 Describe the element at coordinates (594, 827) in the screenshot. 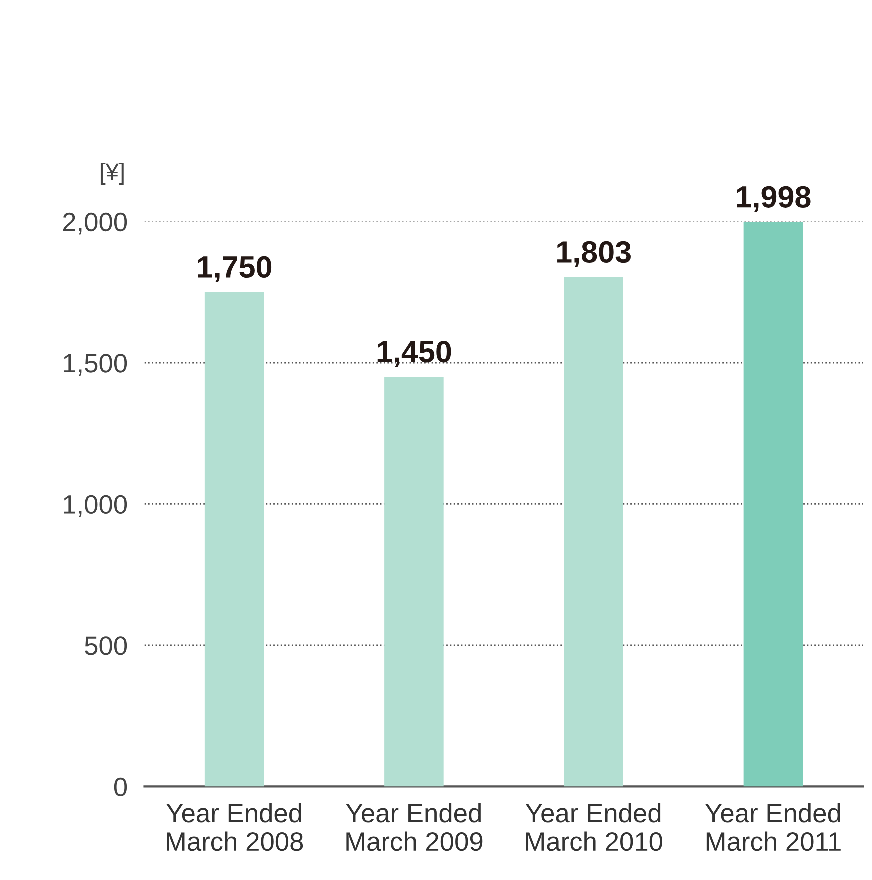

I see `x-tick-label: Year Ended March 2010` at that location.